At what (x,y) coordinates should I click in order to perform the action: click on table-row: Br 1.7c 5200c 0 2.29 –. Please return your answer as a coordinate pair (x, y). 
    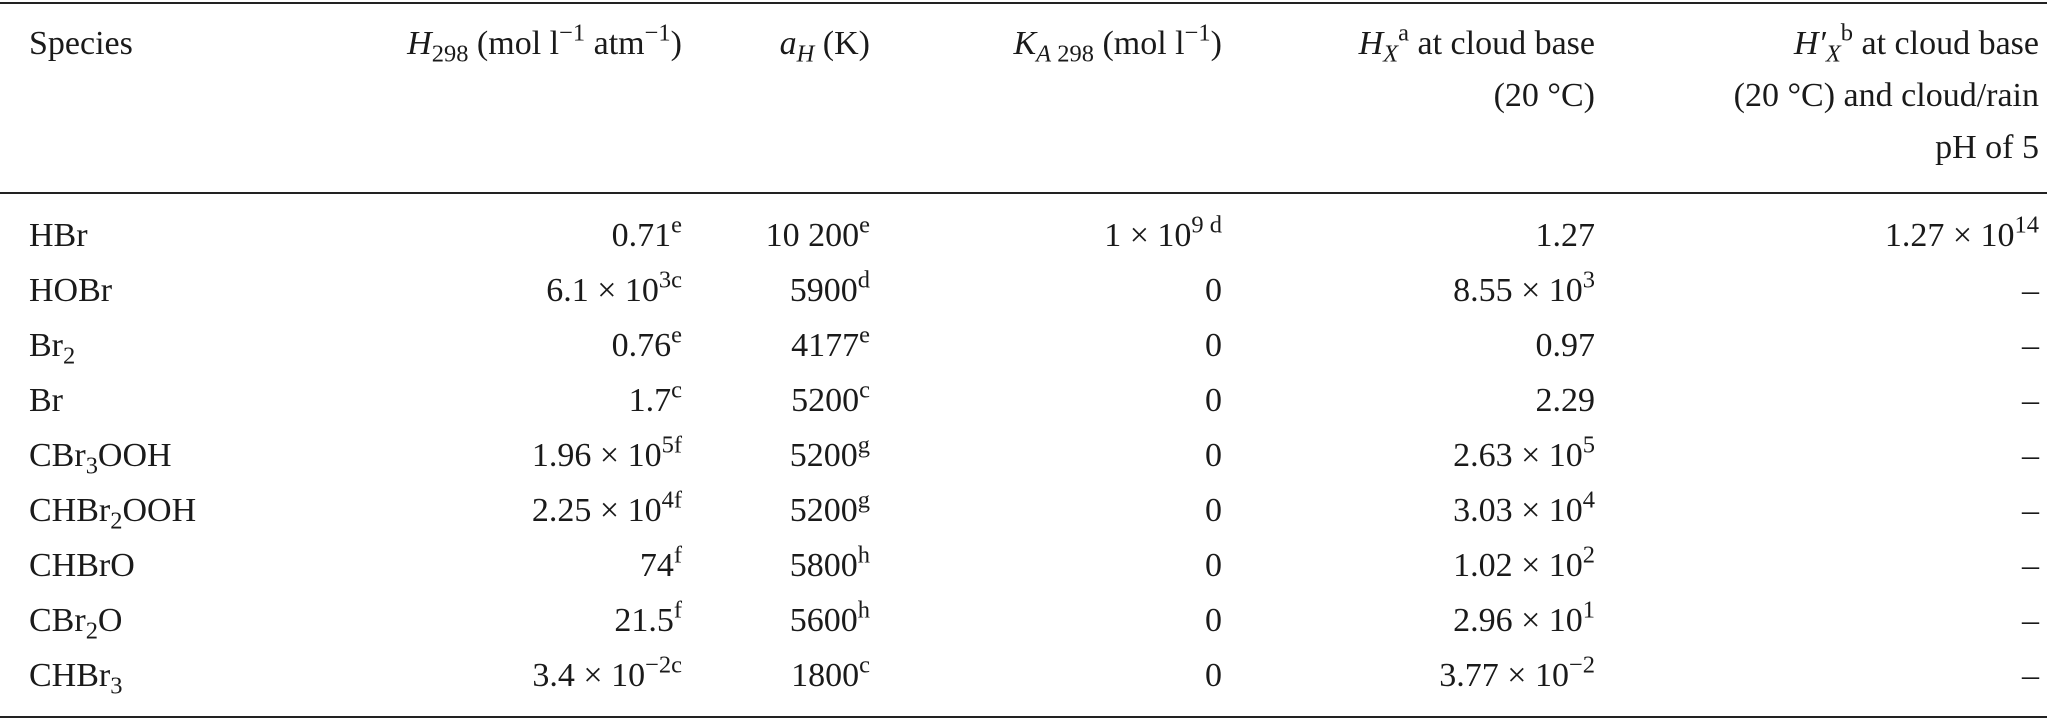
    Looking at the image, I should click on (1023, 400).